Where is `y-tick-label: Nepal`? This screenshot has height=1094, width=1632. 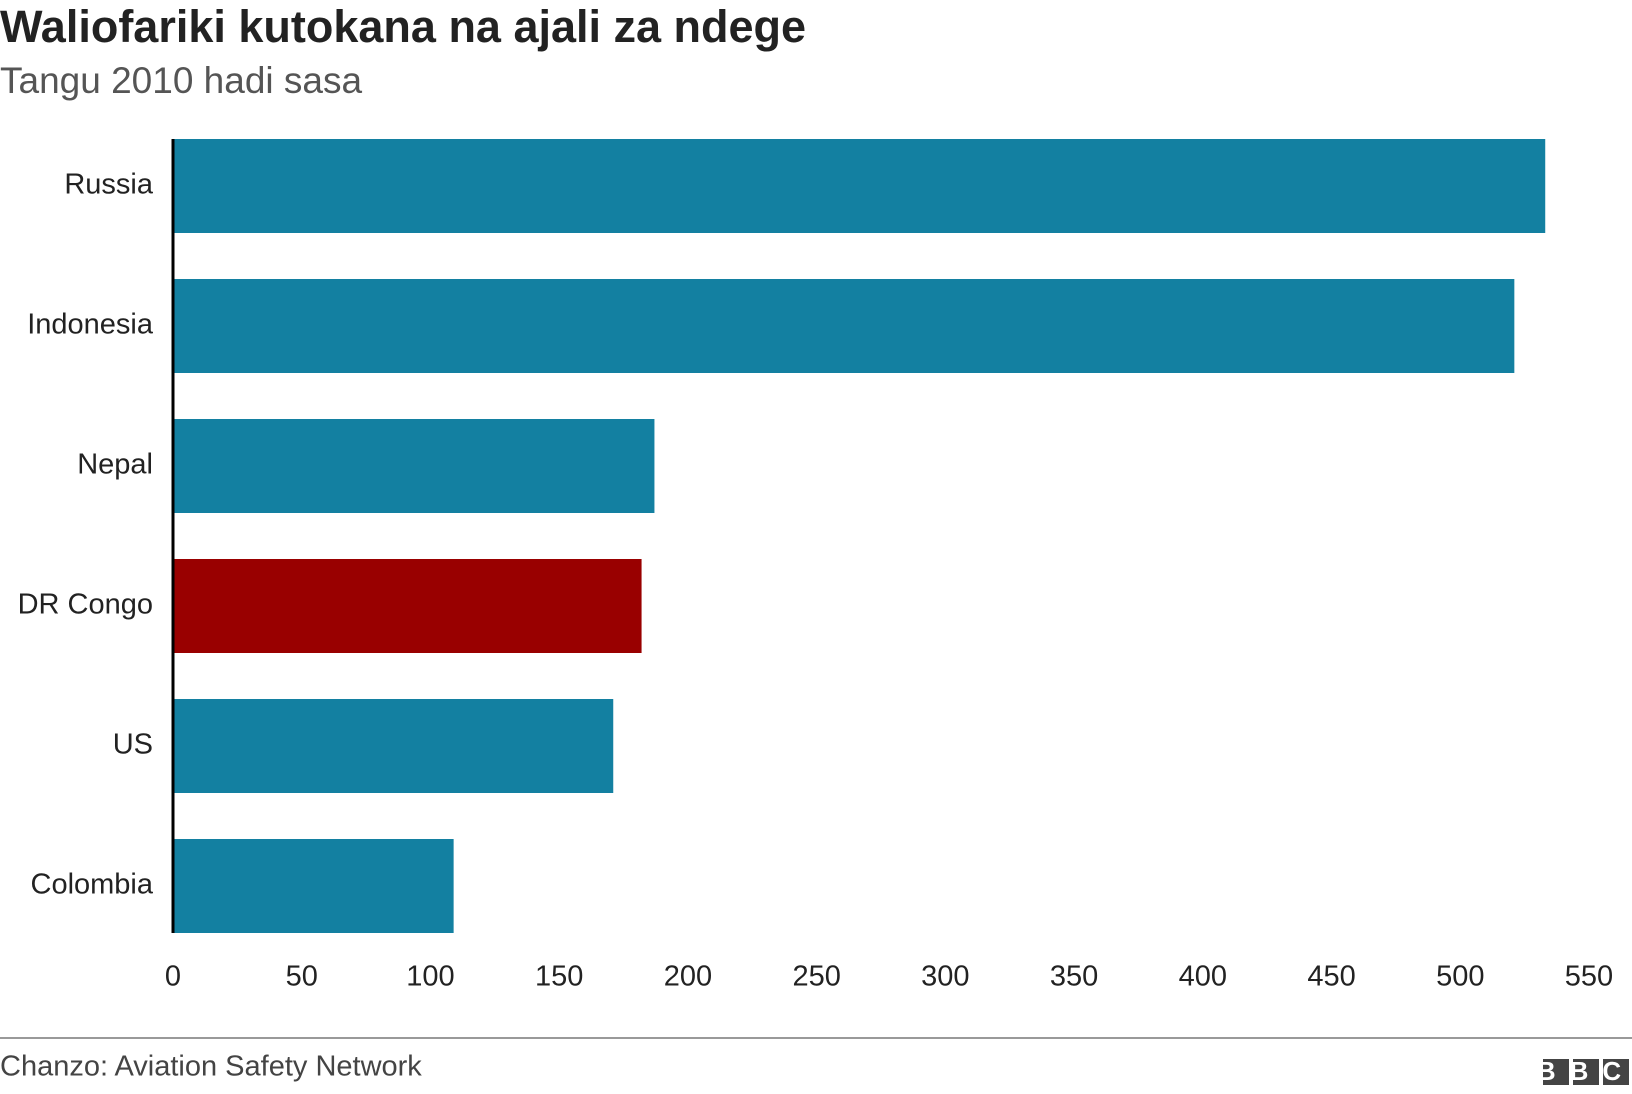 y-tick-label: Nepal is located at coordinates (115, 465).